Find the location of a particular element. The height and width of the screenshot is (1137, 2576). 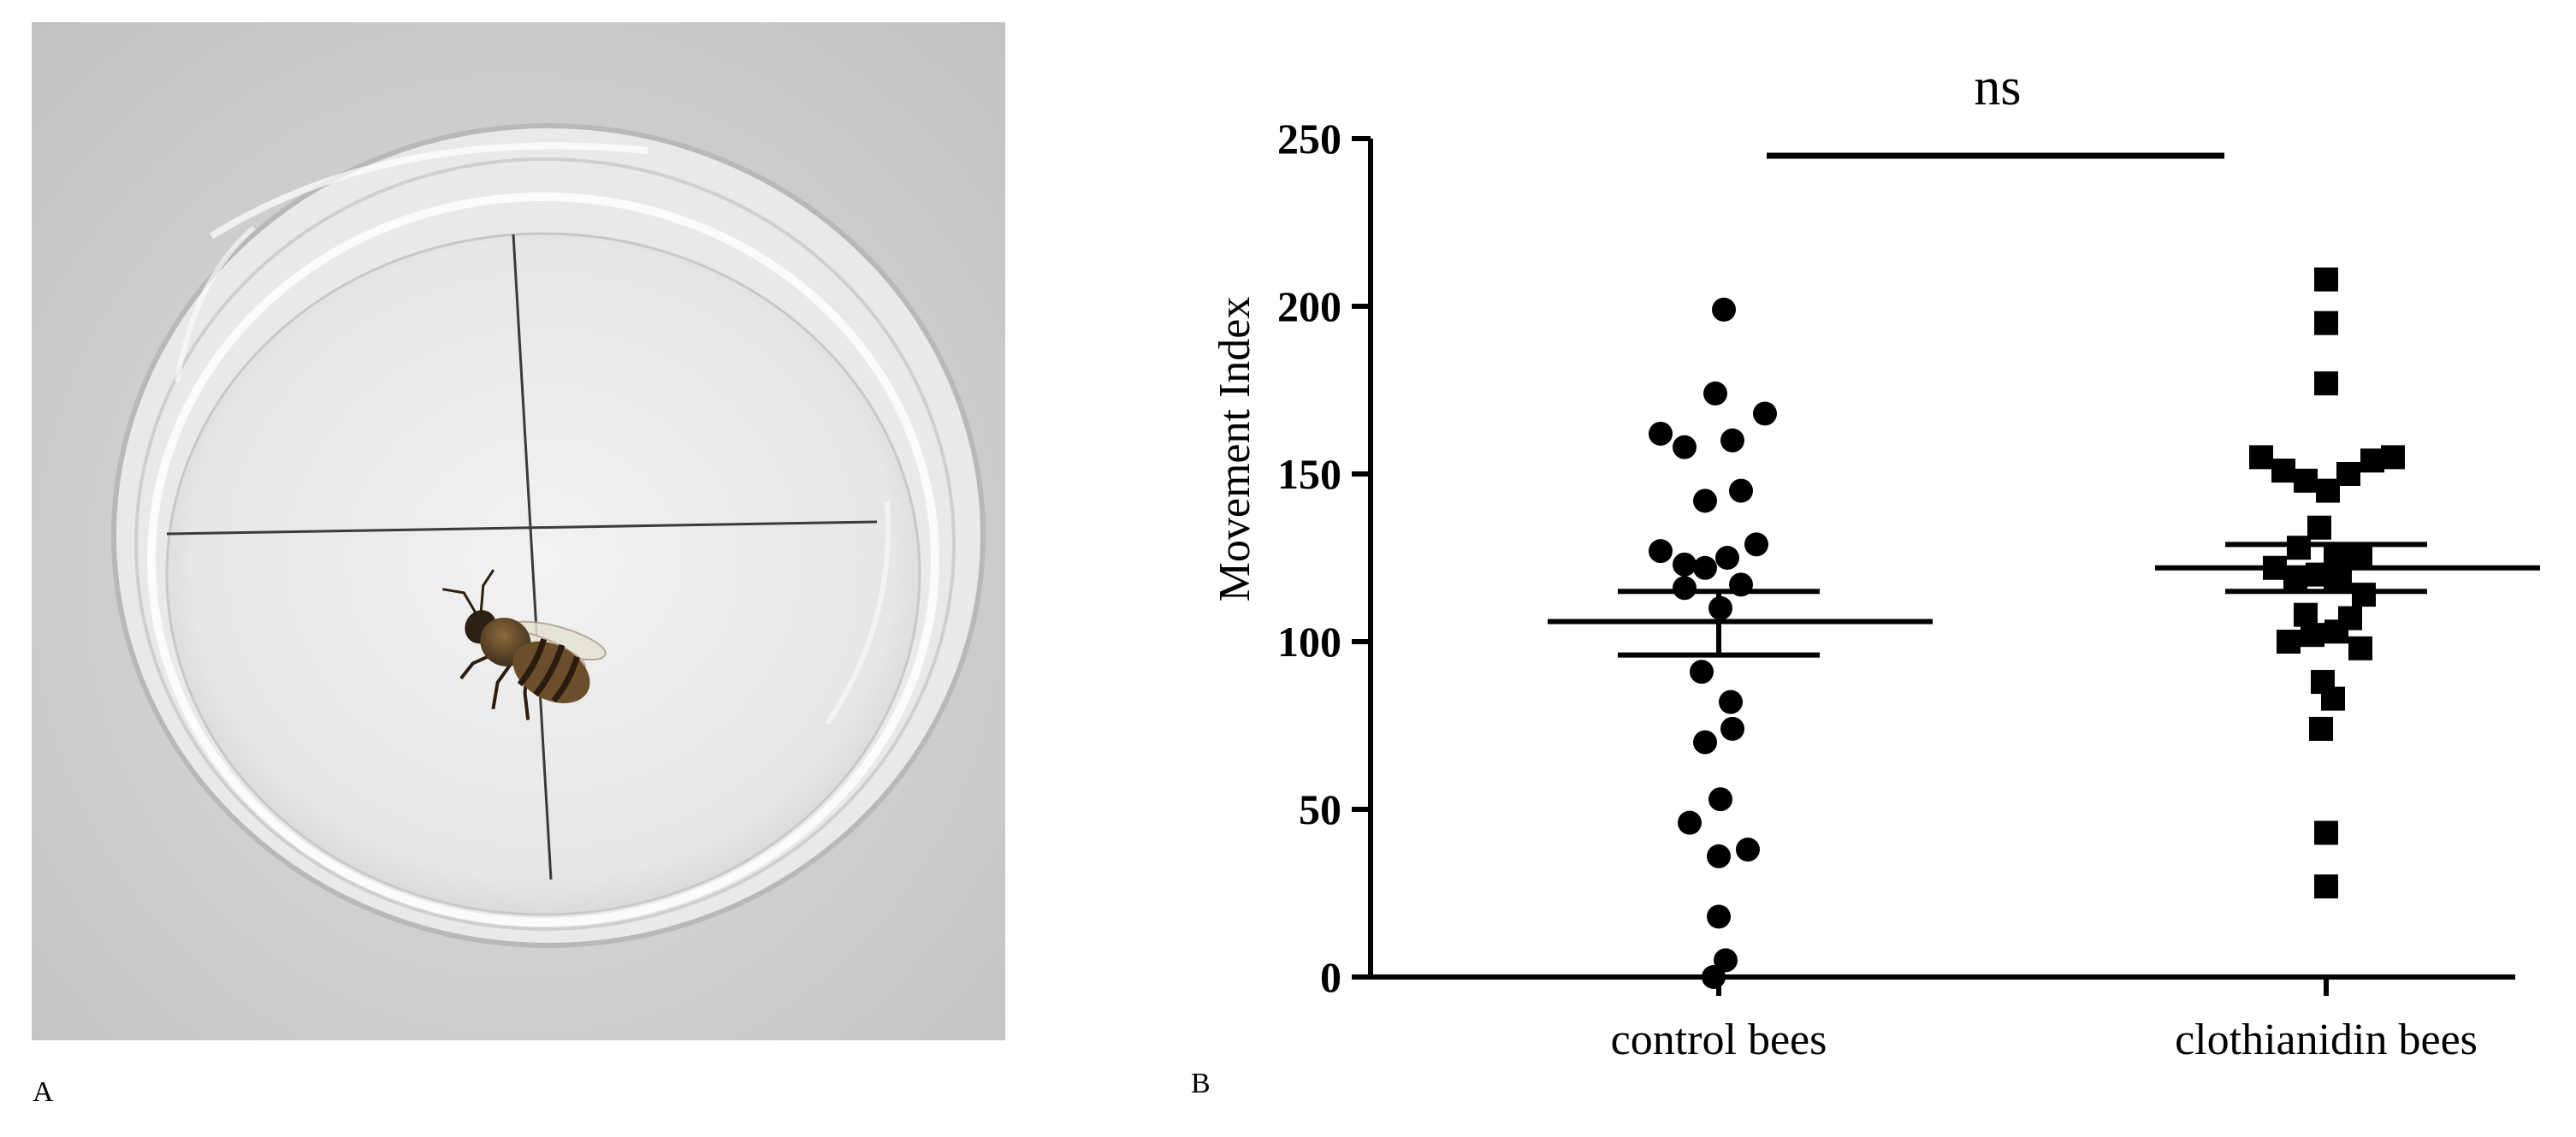

y-tick-label-0: 0 is located at coordinates (1330, 977).